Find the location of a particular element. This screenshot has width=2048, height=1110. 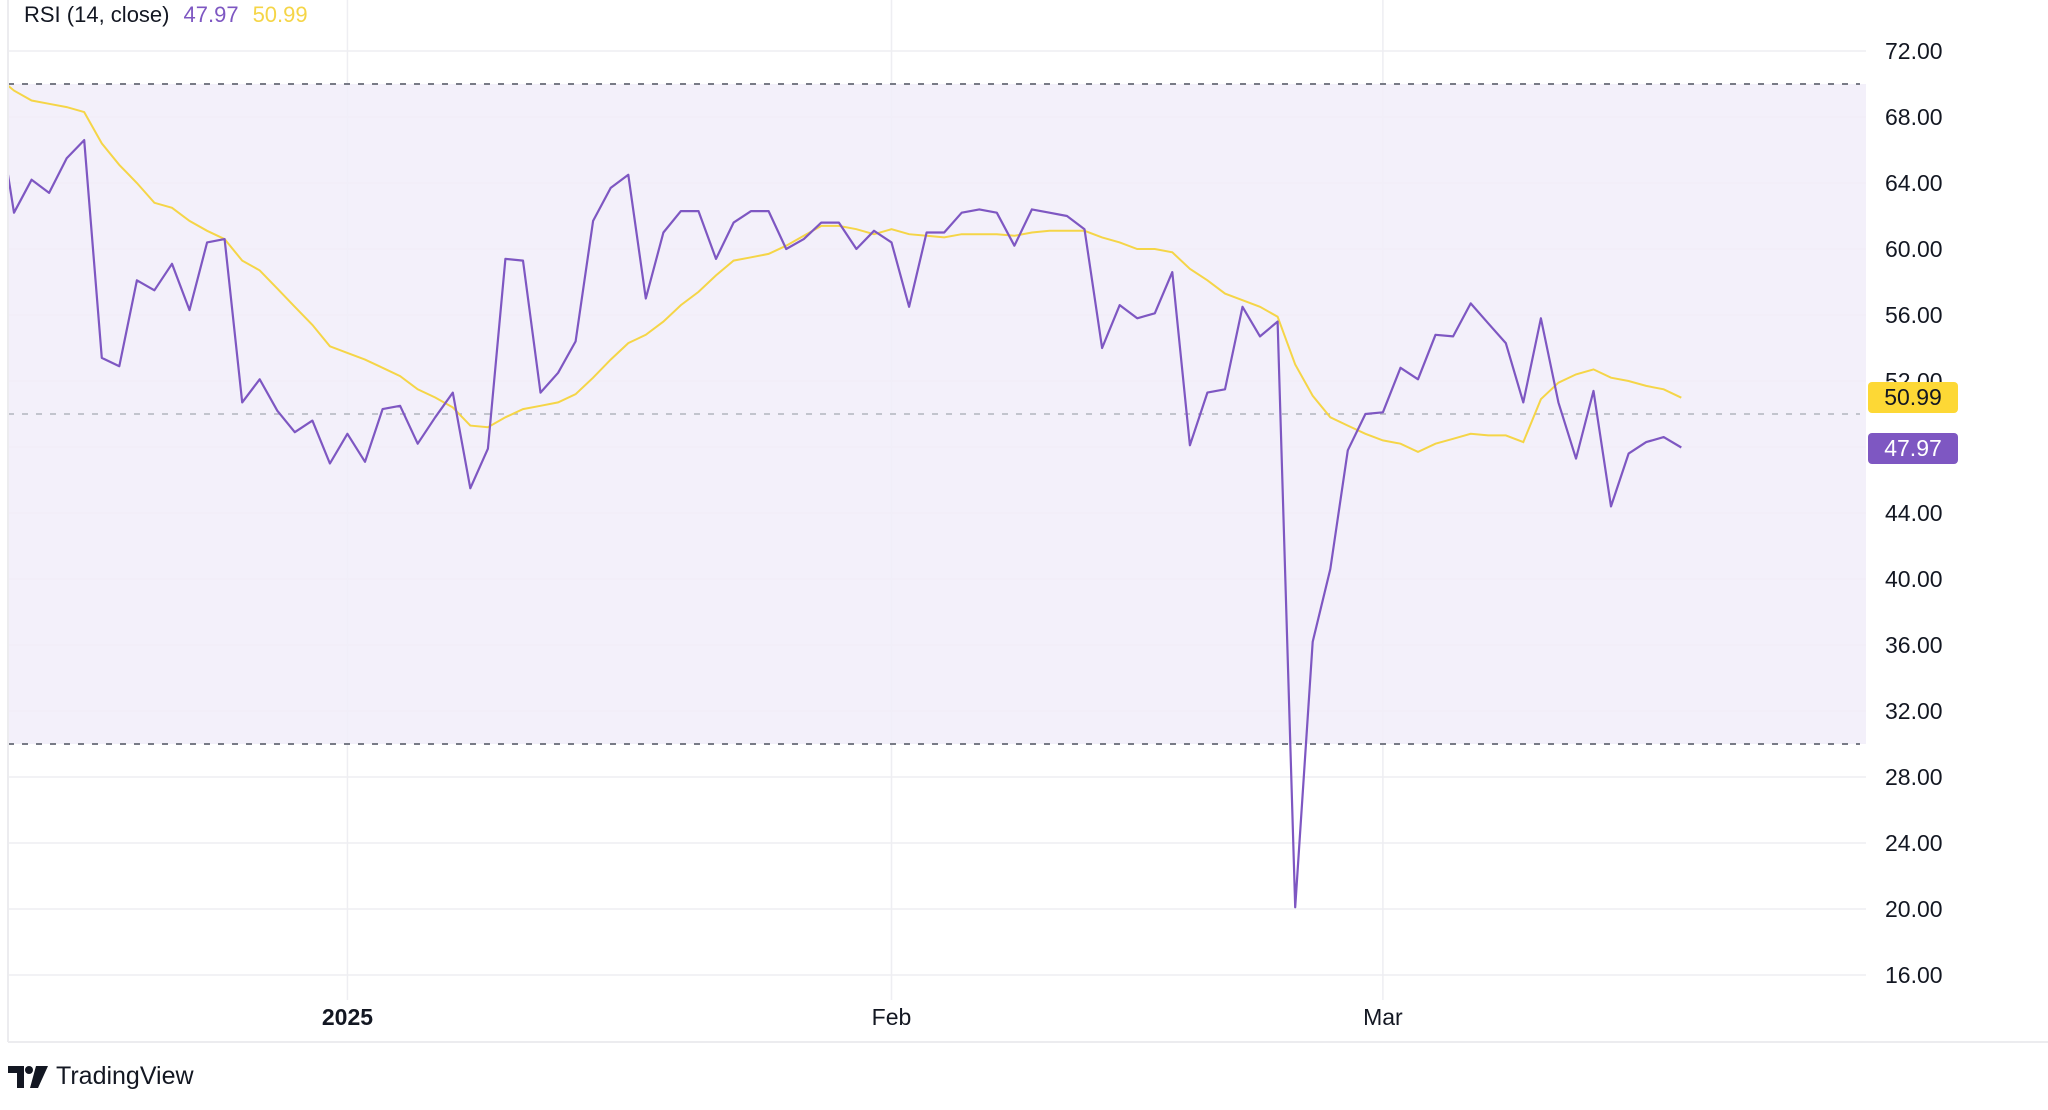

rsi-value: 47.97 is located at coordinates (211, 14).